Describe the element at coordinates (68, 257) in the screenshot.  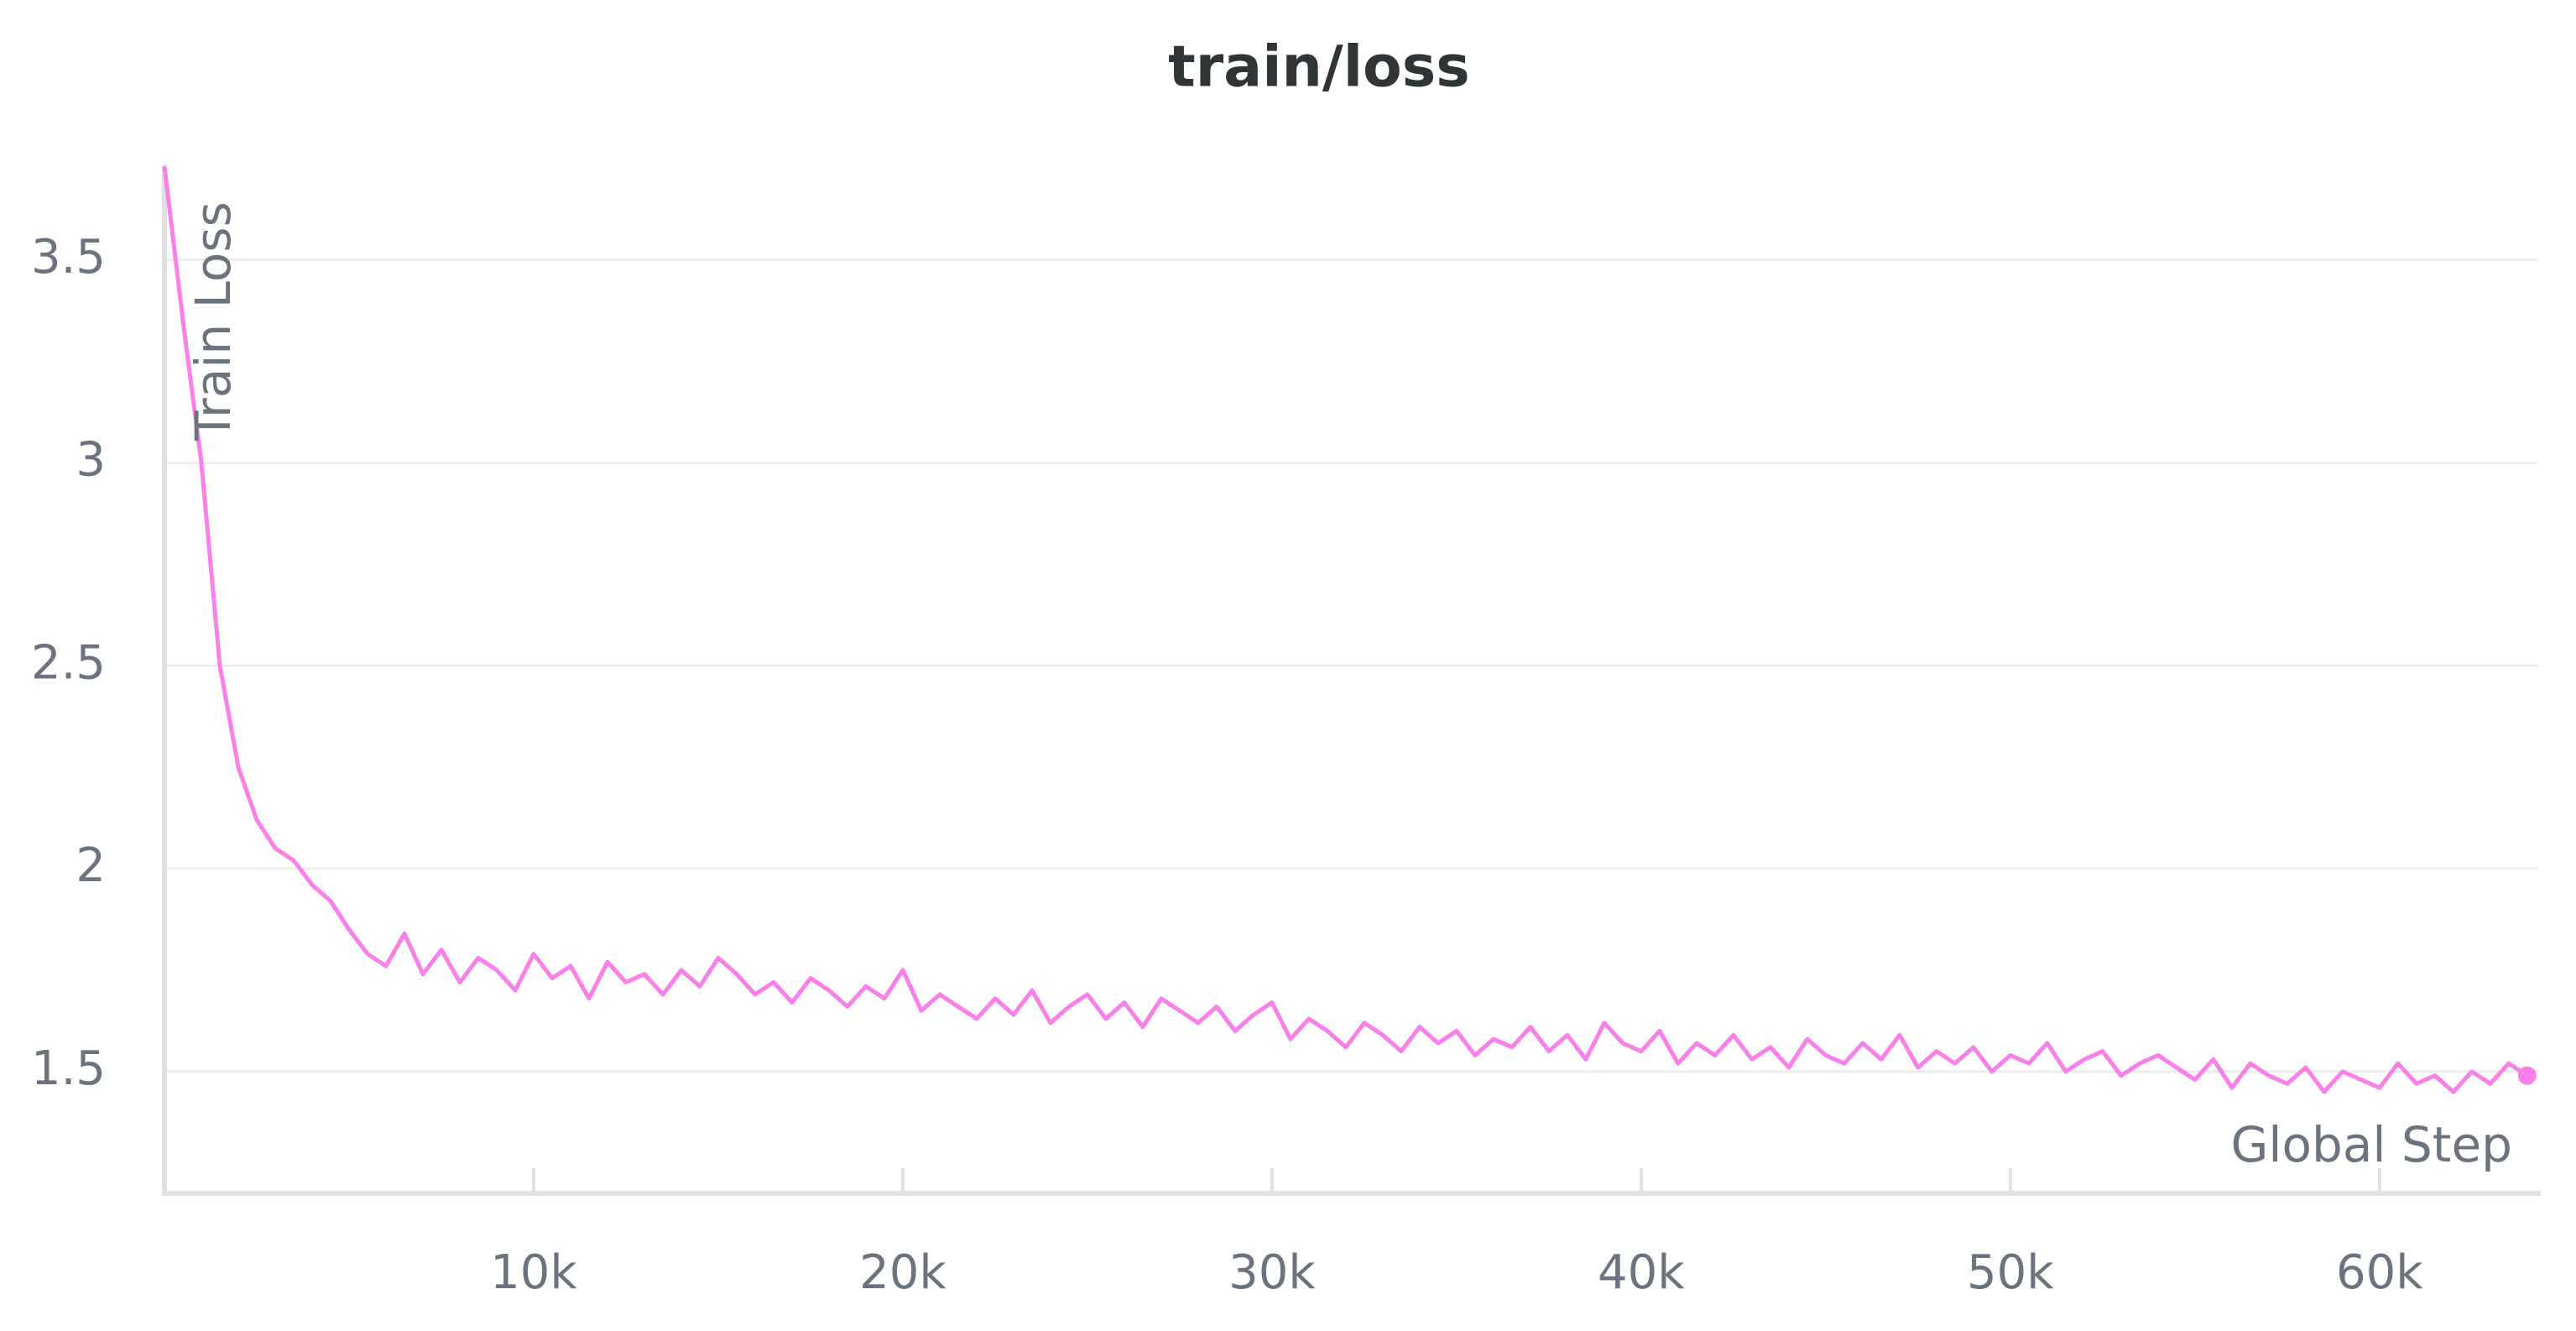
I see `y-tick-label: 3.5` at that location.